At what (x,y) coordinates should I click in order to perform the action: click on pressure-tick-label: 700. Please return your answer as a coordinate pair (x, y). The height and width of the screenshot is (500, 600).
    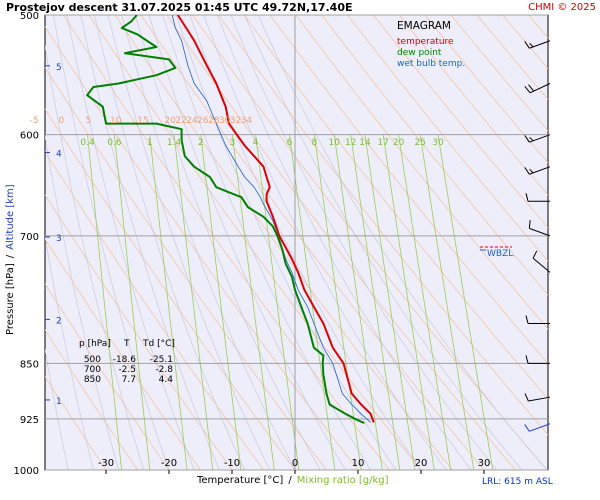
    Looking at the image, I should click on (29, 237).